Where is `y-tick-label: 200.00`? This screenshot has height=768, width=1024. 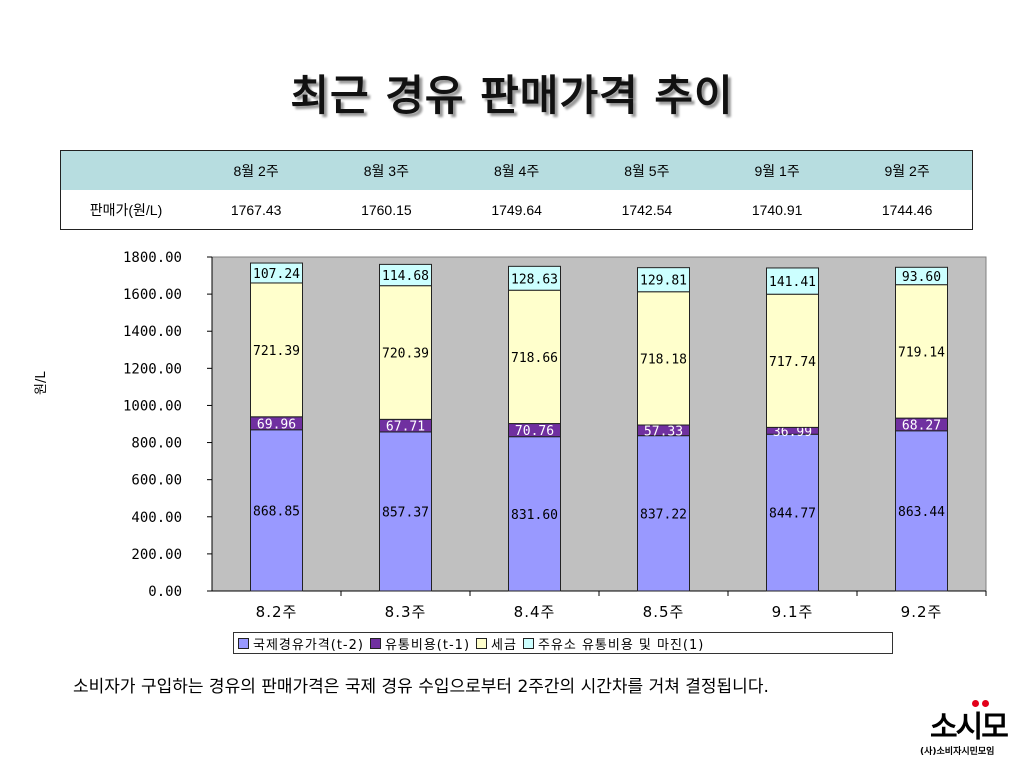
y-tick-label: 200.00 is located at coordinates (156, 555).